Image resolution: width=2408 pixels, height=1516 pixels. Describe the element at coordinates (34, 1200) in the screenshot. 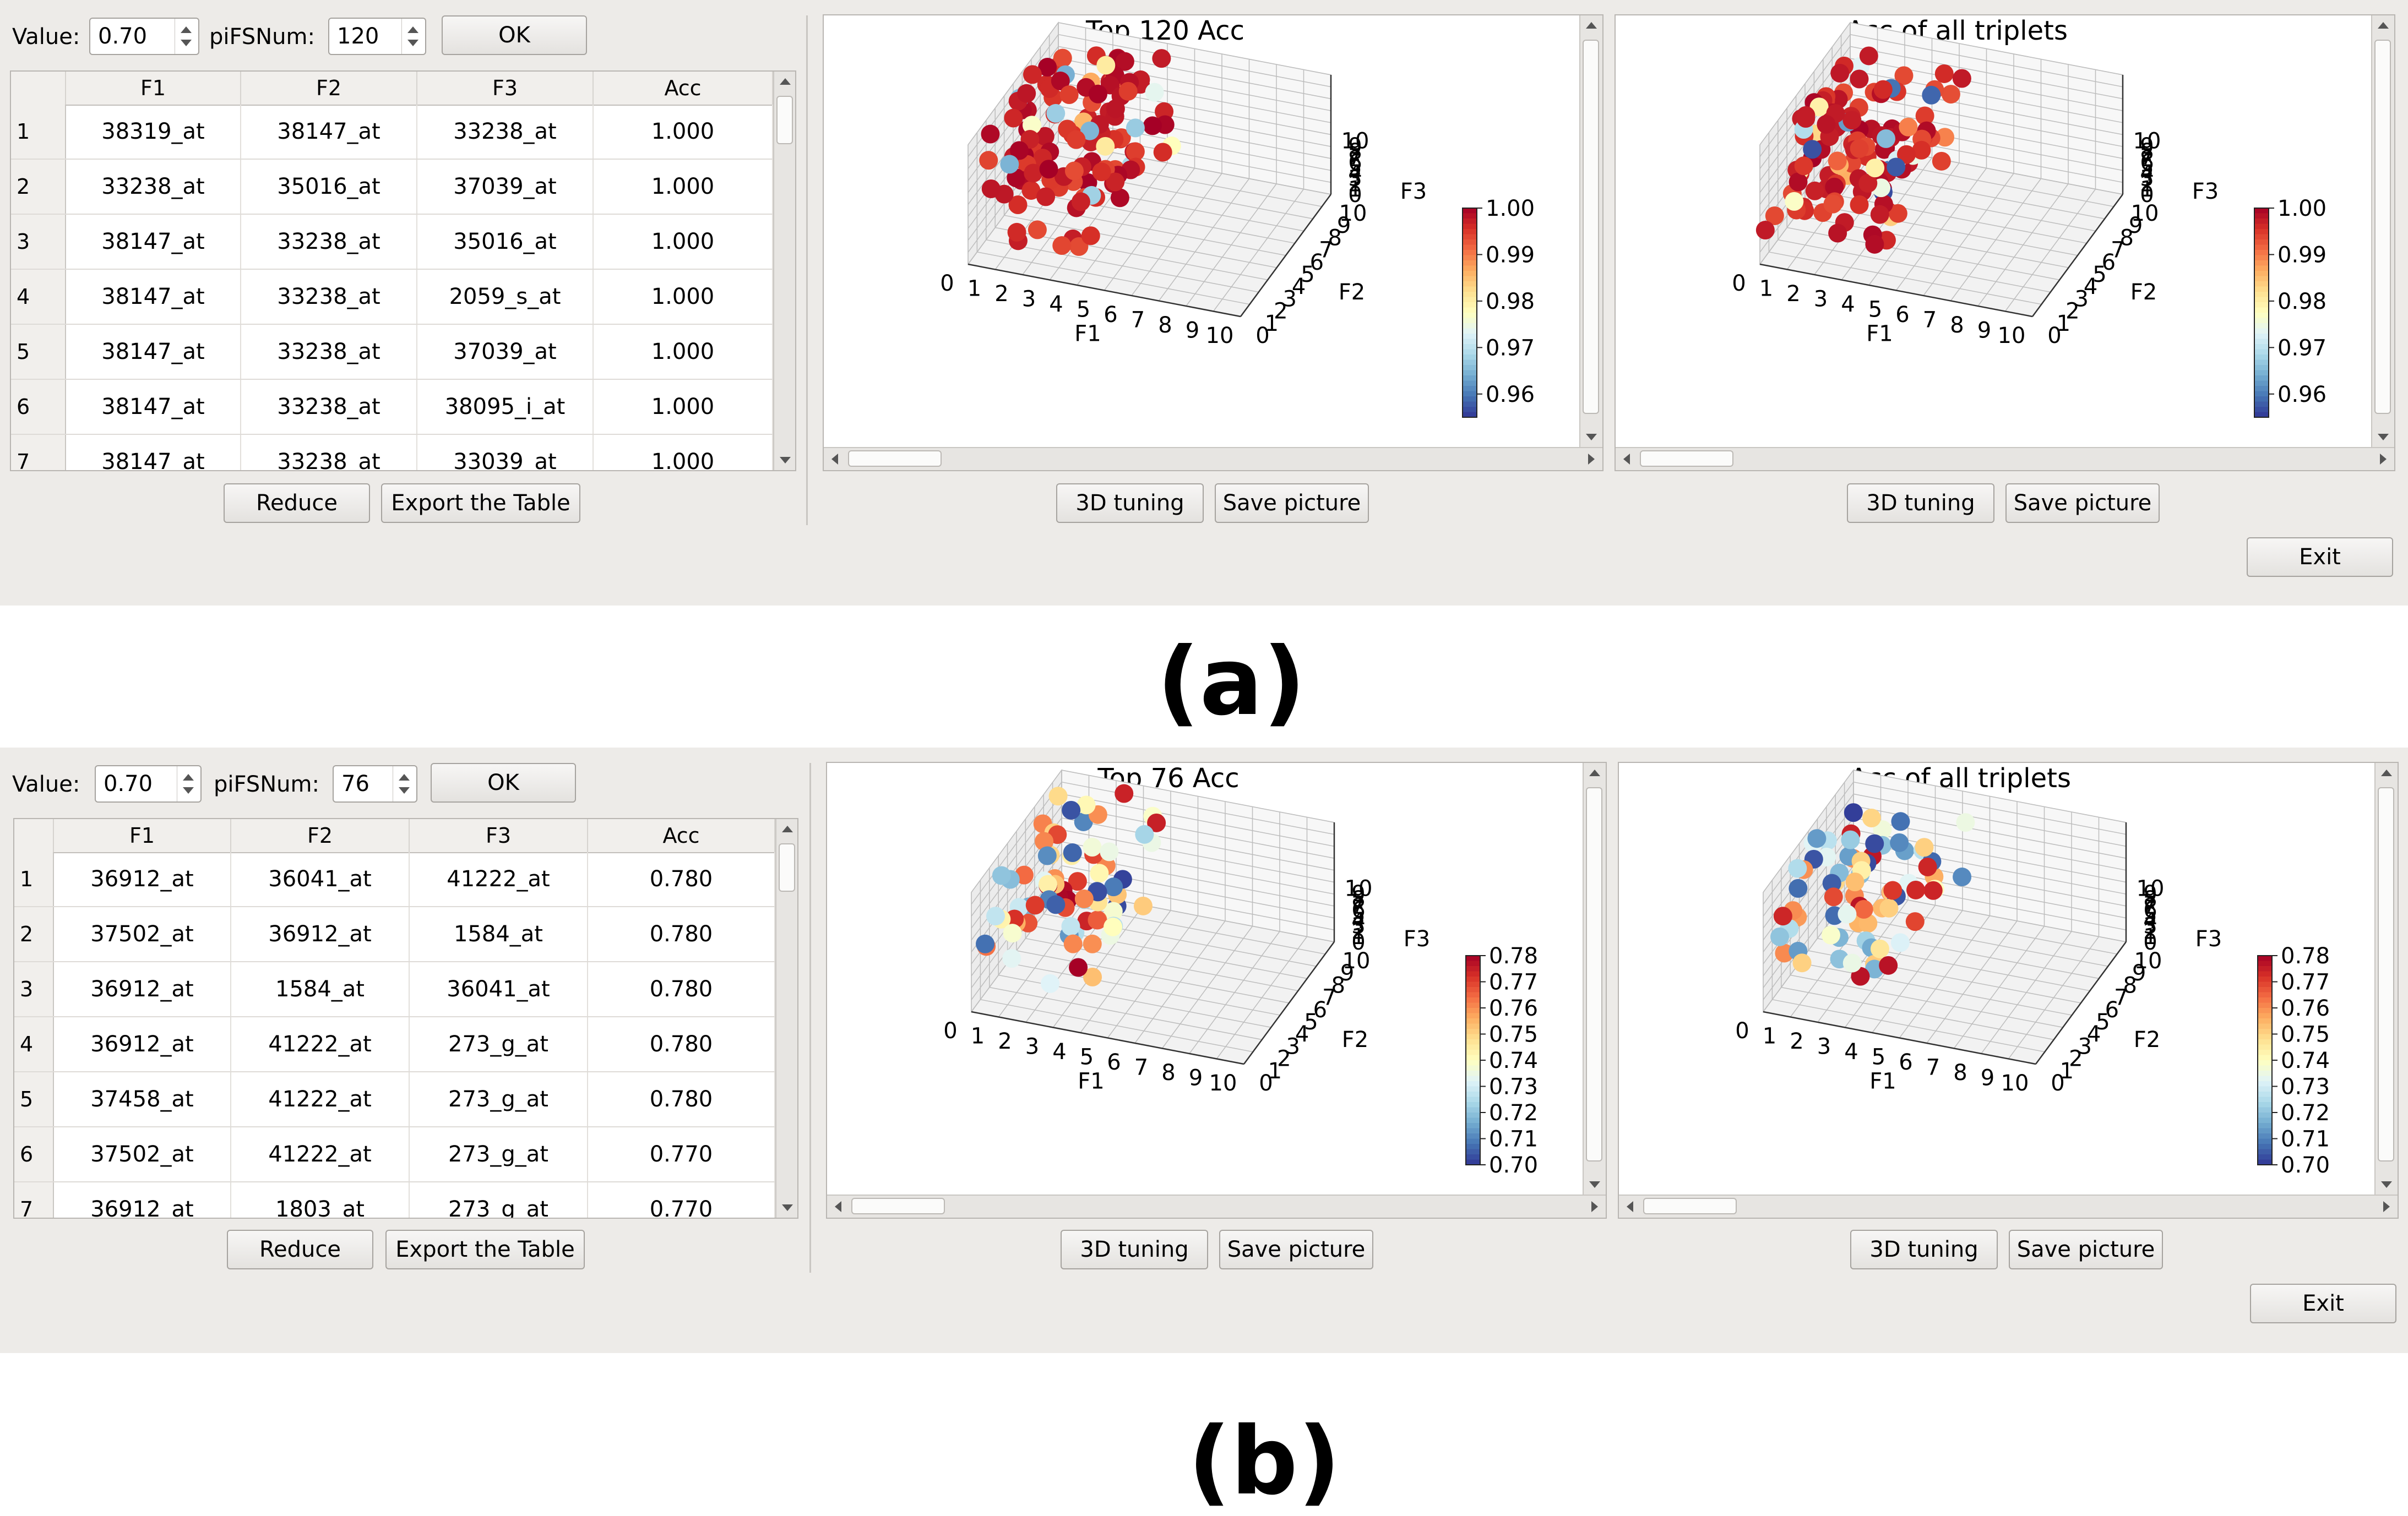

I see `row-number: 7` at that location.